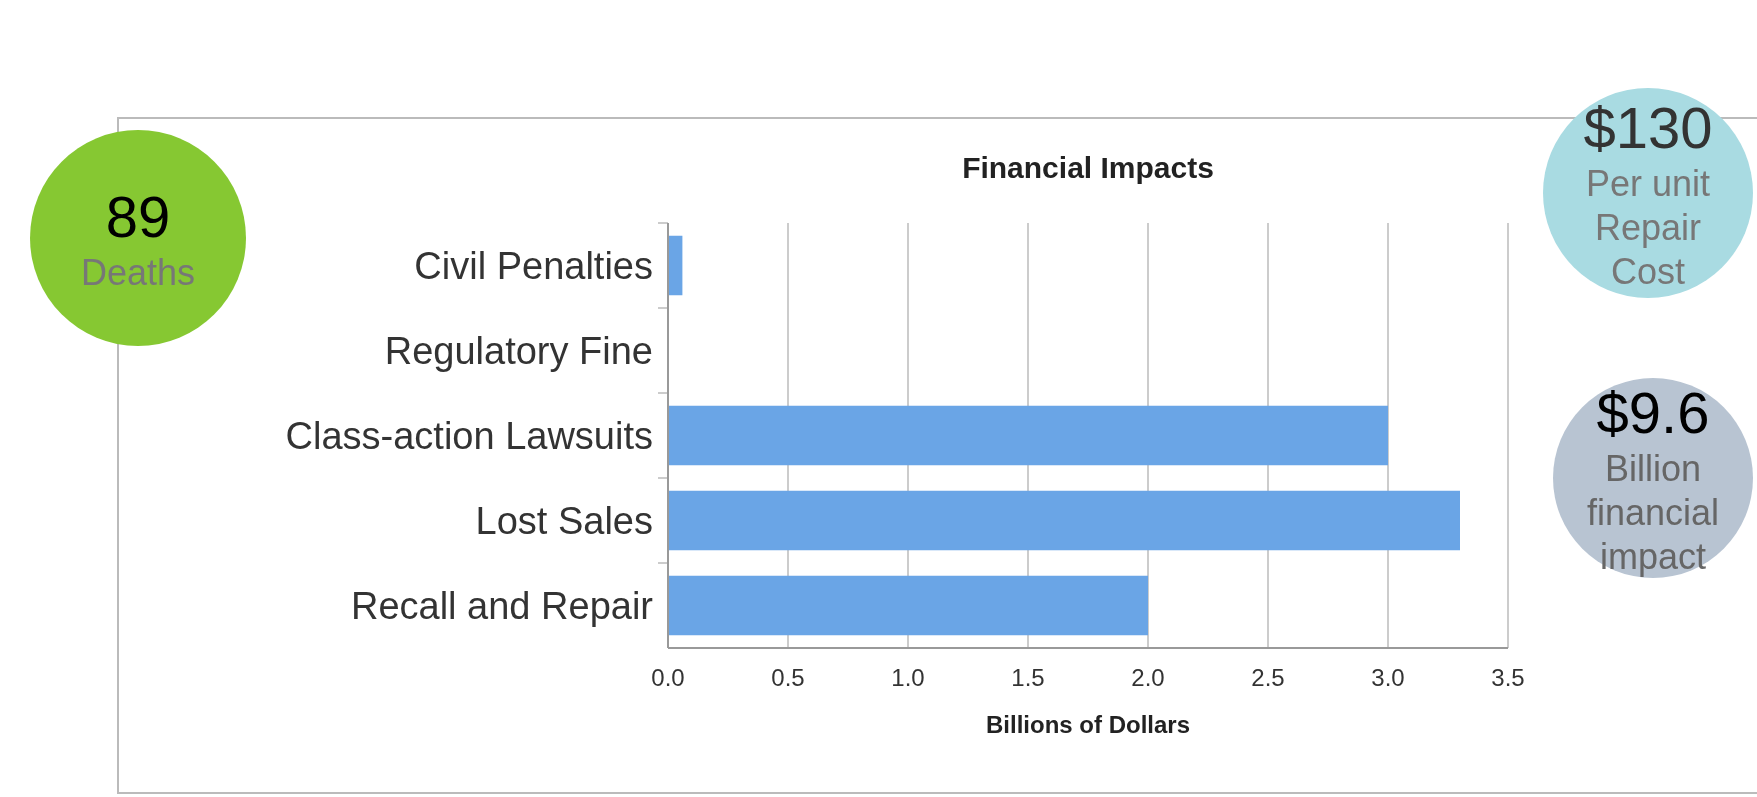 The image size is (1757, 797). What do you see at coordinates (138, 272) in the screenshot?
I see `text: Deaths` at bounding box center [138, 272].